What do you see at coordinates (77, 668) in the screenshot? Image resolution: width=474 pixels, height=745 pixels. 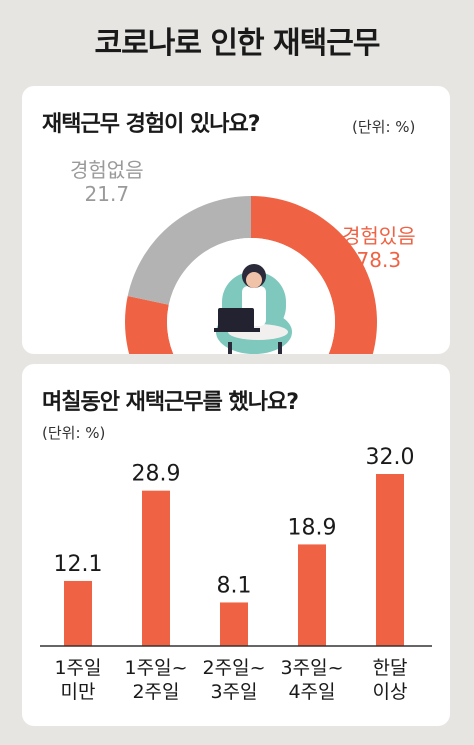 I see `category-label: 1주일` at bounding box center [77, 668].